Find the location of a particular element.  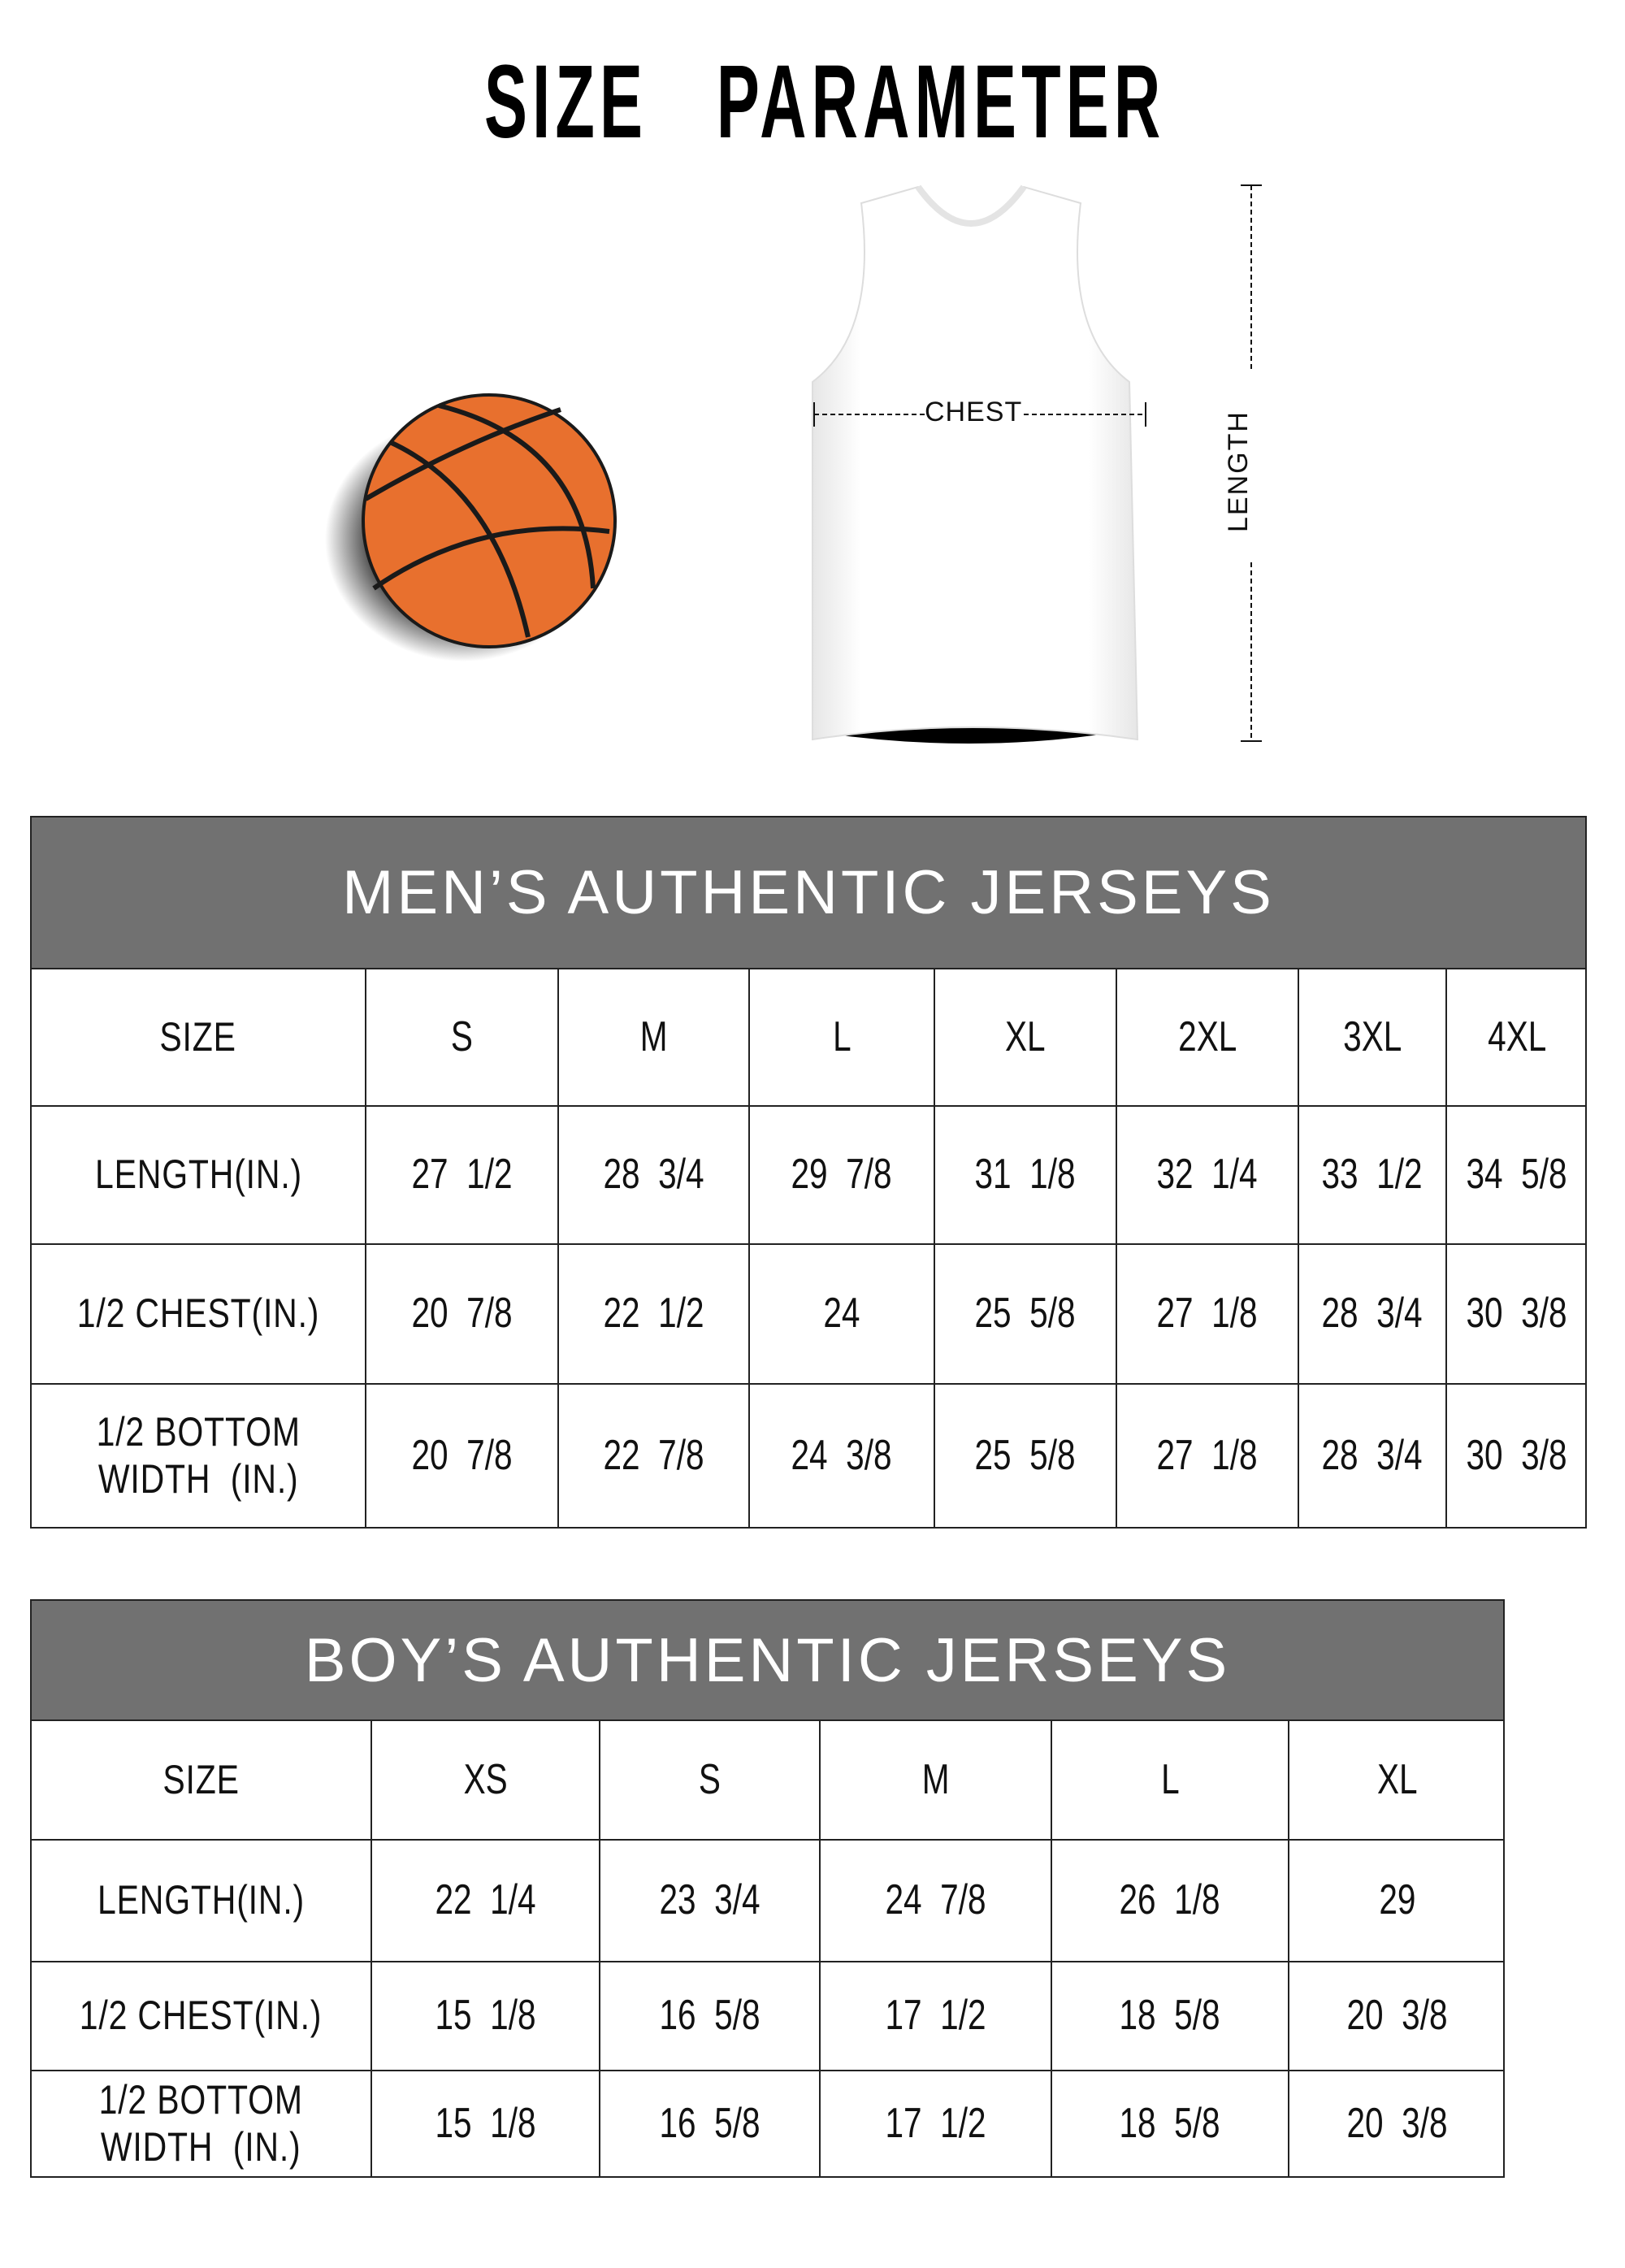

table-cell: 29 is located at coordinates (1397, 1901).